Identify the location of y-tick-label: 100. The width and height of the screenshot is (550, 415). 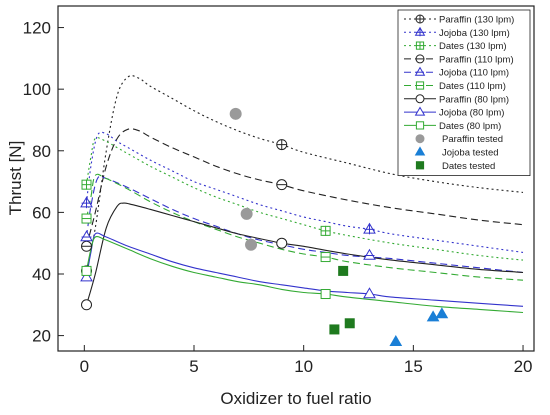
(37, 89).